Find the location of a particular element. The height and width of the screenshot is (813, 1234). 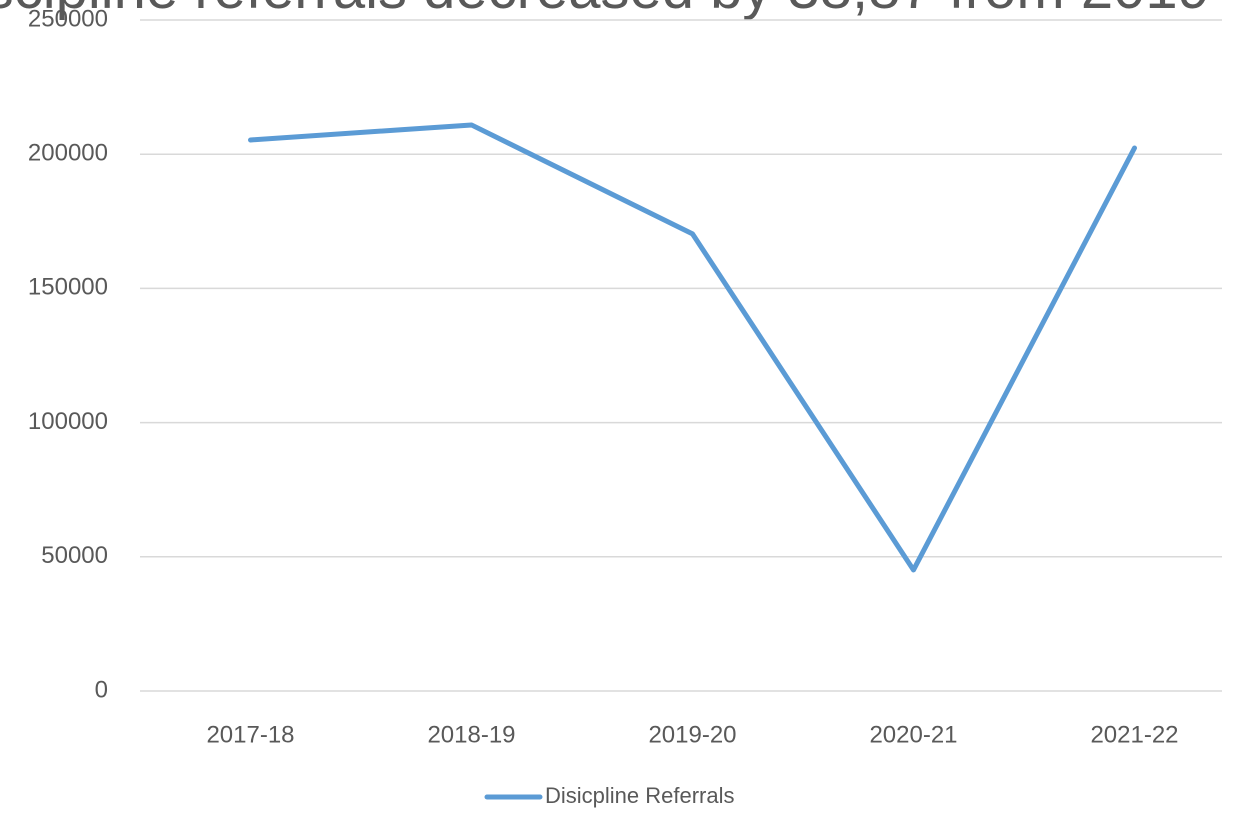

x-tick-label: 2020-21 is located at coordinates (913, 734).